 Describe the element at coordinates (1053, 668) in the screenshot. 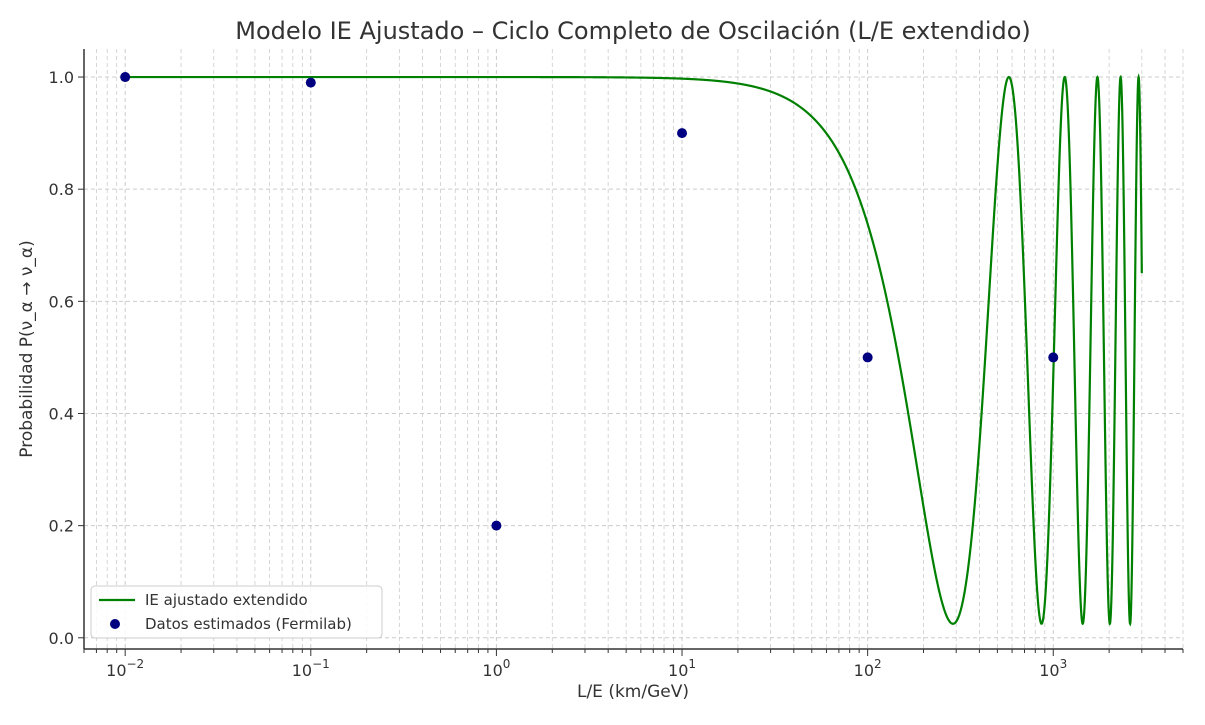

I see `x-tick-label: 10³` at that location.